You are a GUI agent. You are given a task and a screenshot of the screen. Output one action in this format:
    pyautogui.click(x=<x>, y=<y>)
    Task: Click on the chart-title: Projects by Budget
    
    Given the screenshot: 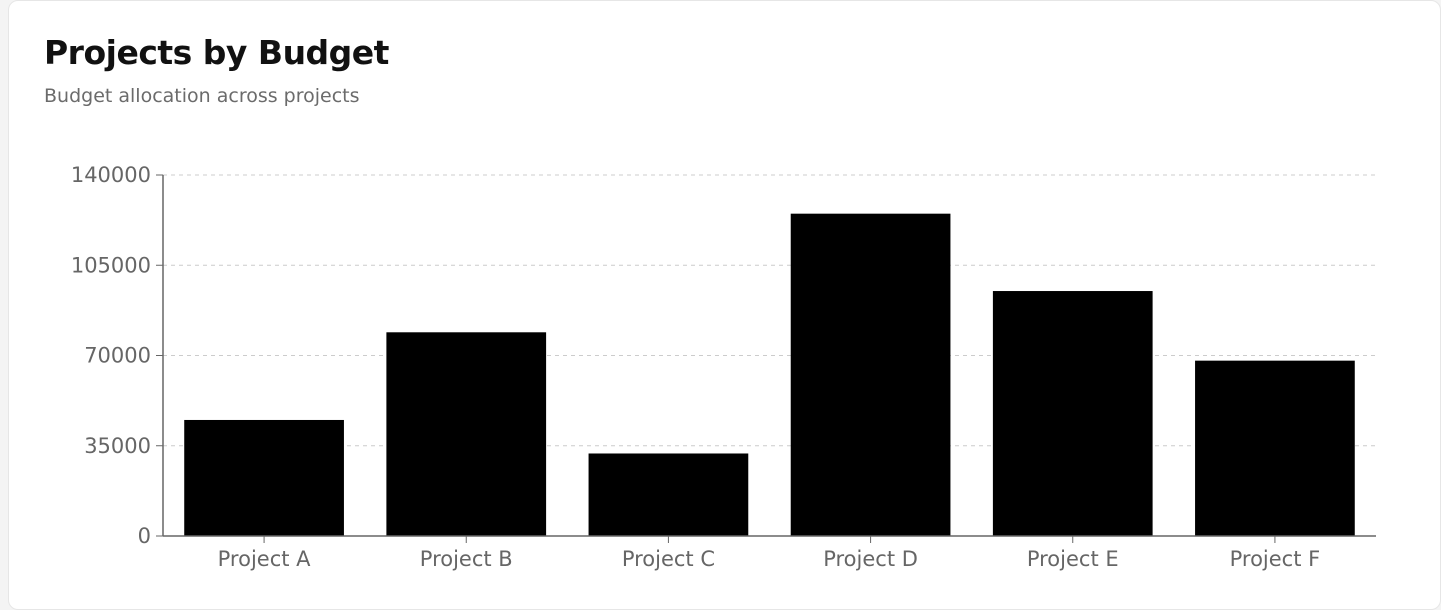 What is the action you would take?
    pyautogui.click(x=216, y=52)
    